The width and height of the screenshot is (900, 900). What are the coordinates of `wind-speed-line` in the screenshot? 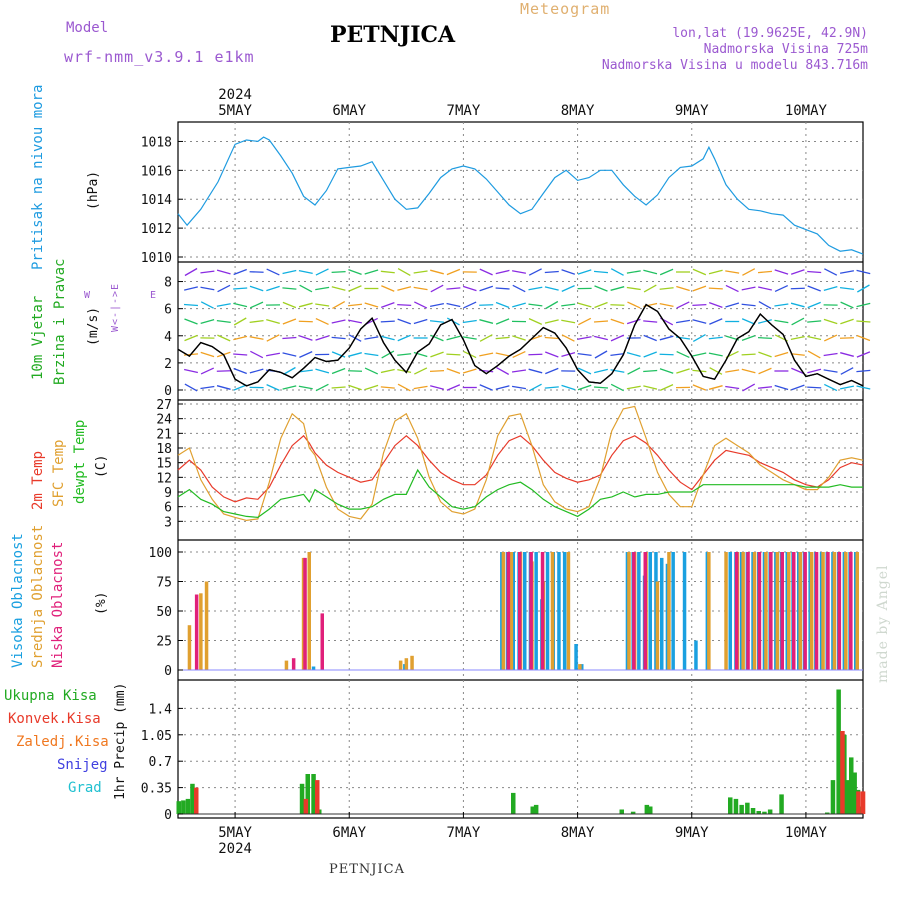 It's located at (520, 345).